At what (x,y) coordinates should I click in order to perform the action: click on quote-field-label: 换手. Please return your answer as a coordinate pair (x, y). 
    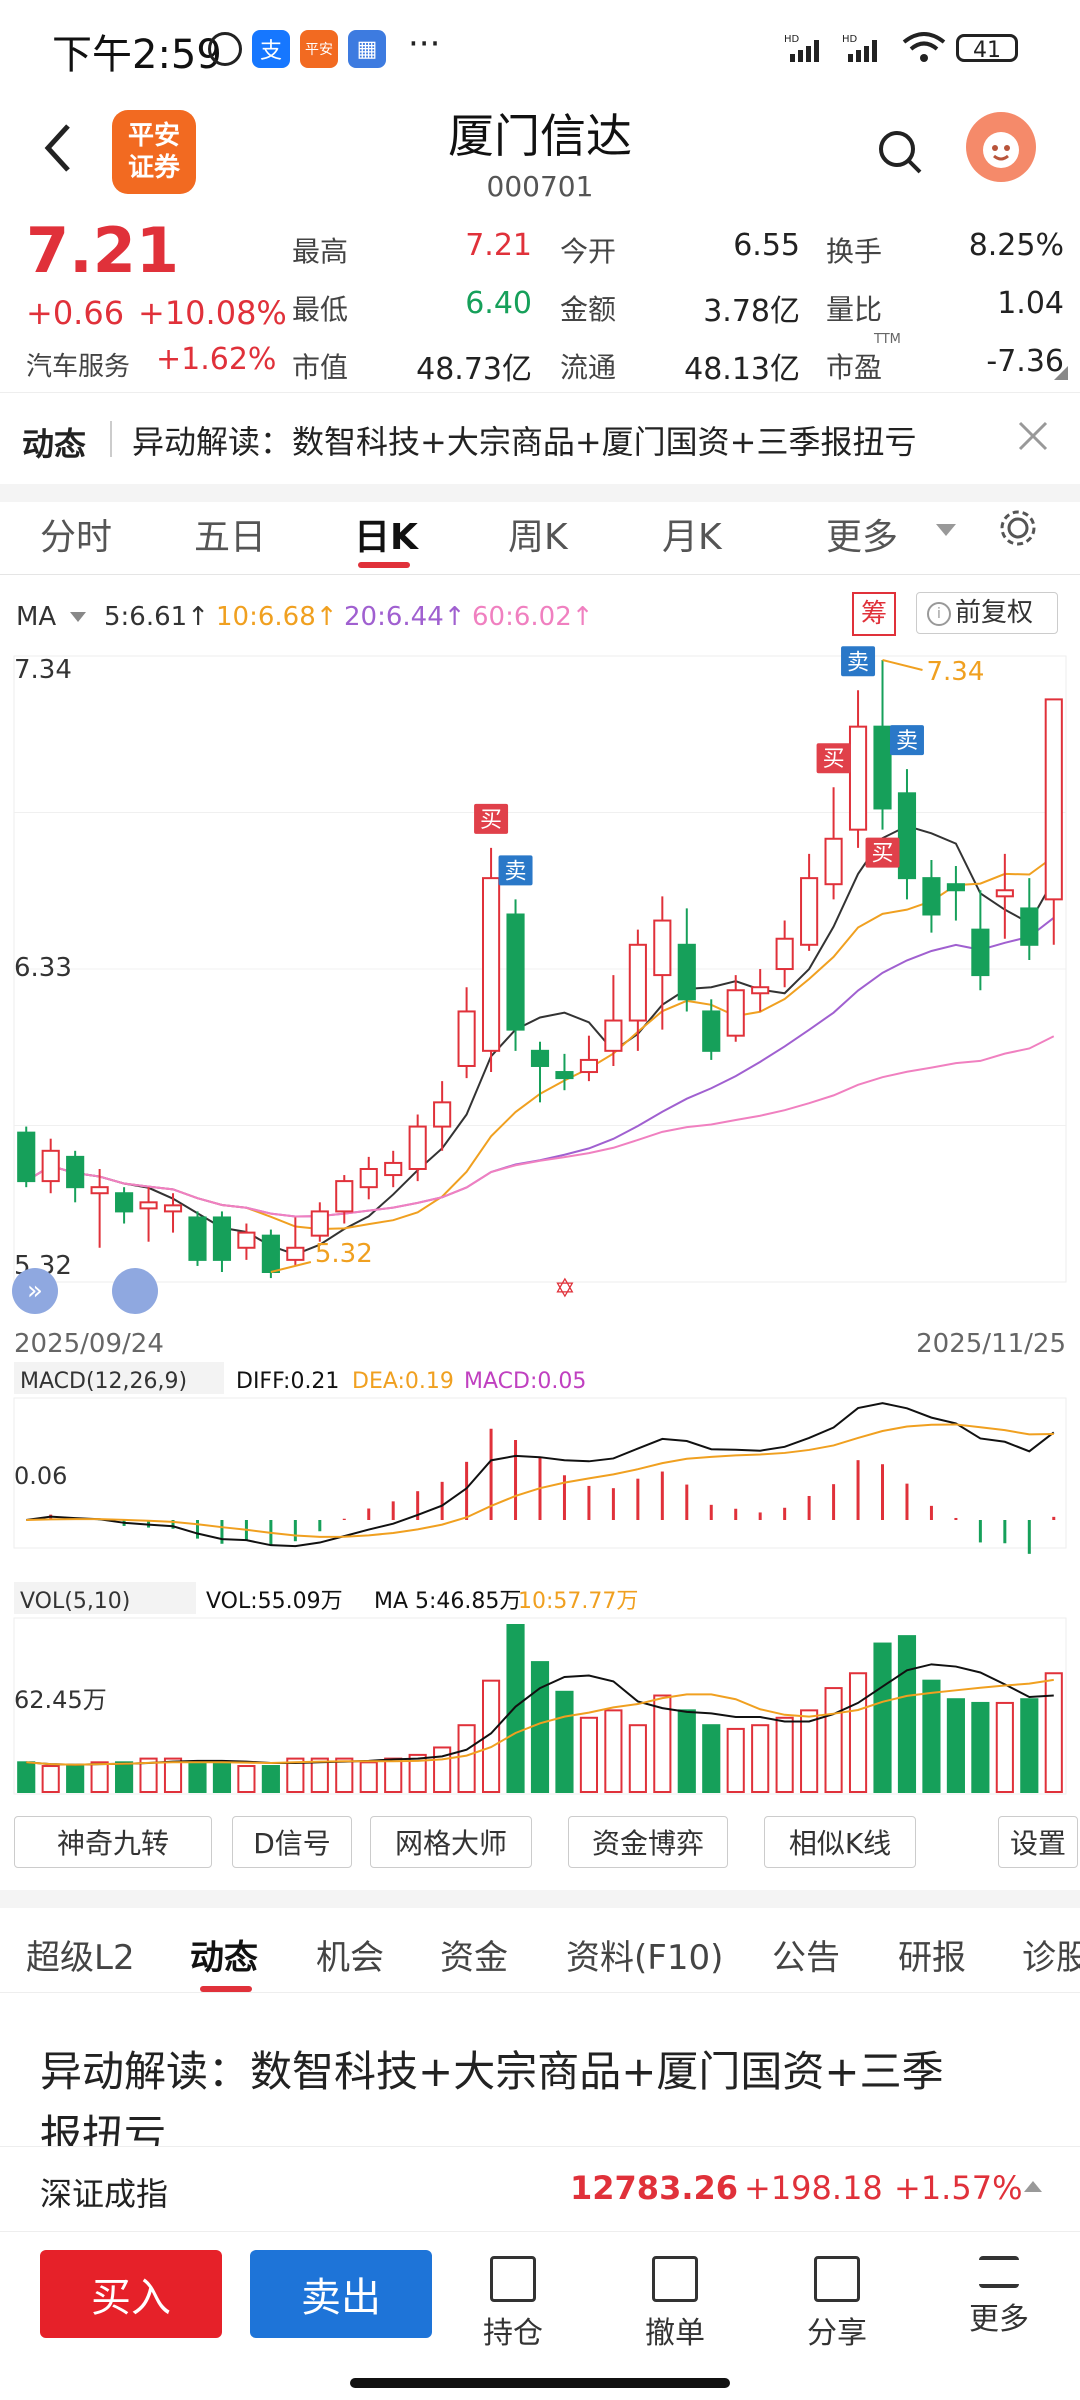
    Looking at the image, I should click on (854, 251).